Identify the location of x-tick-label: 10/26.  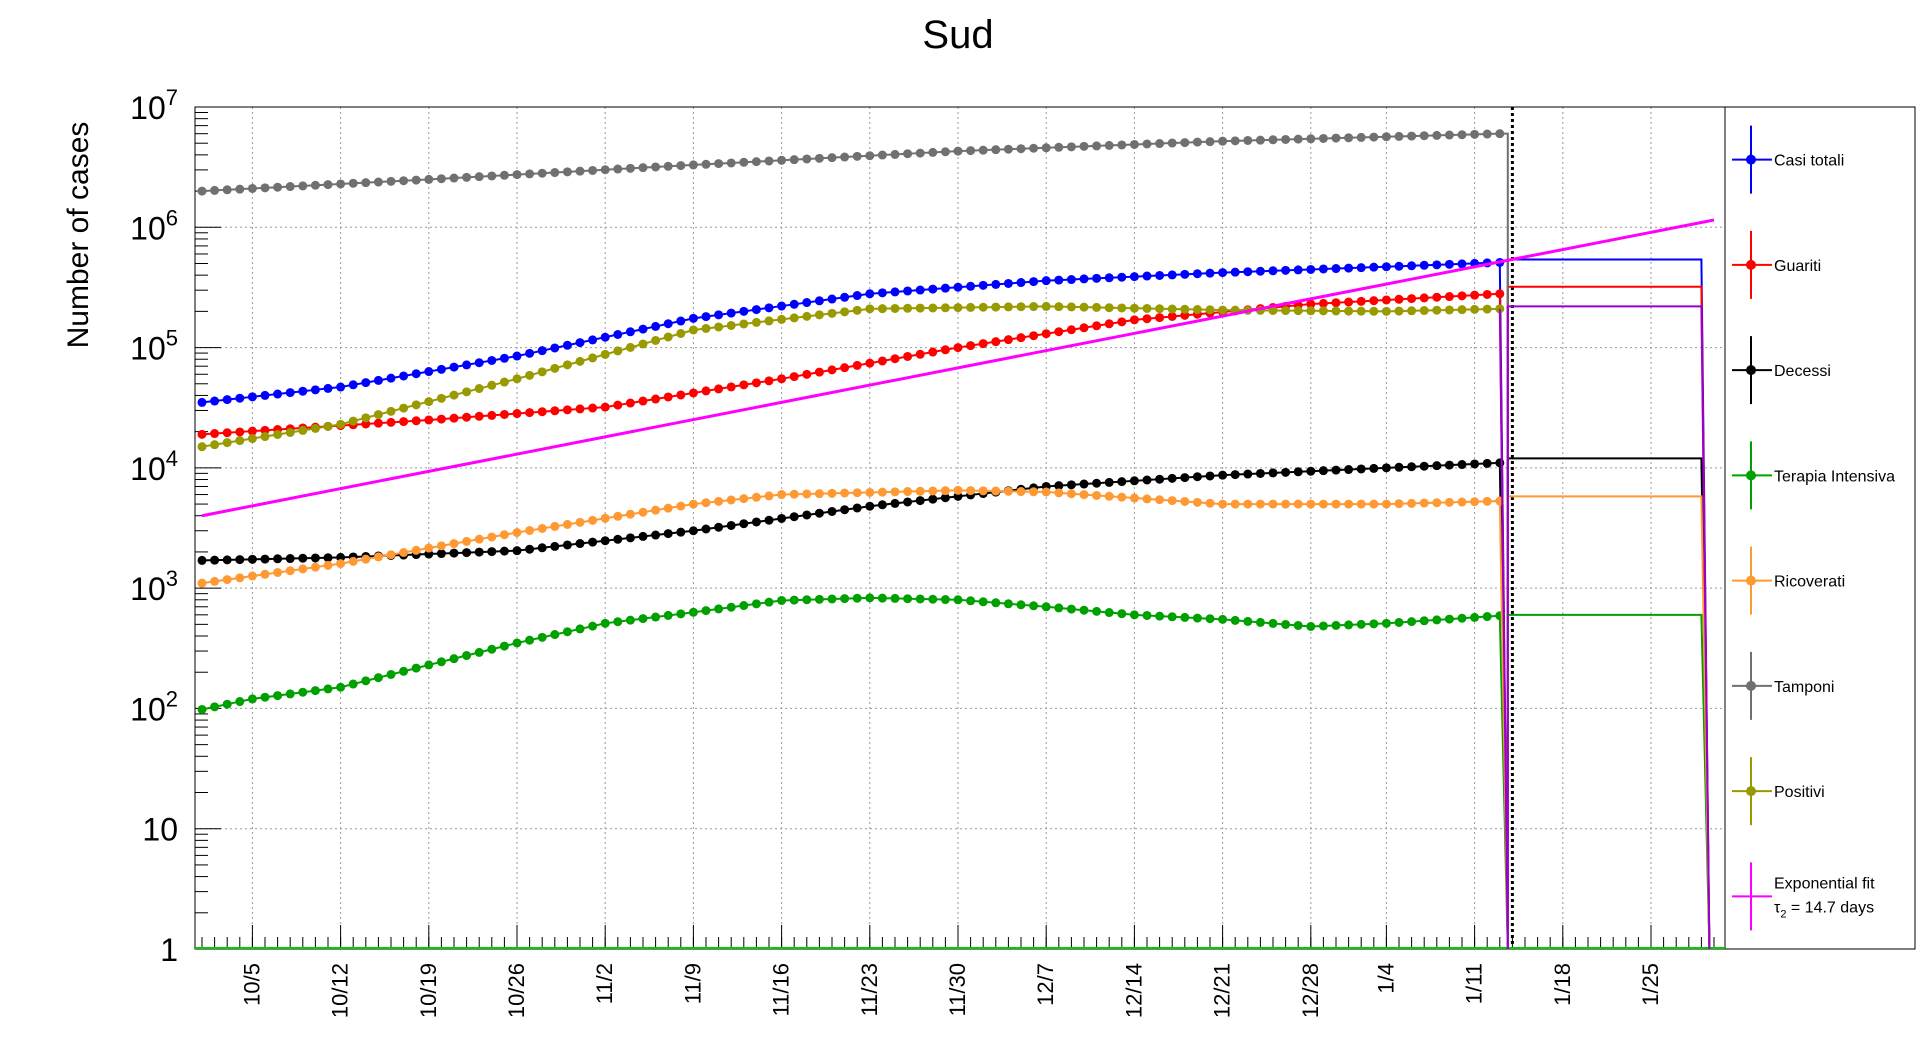
(516, 990).